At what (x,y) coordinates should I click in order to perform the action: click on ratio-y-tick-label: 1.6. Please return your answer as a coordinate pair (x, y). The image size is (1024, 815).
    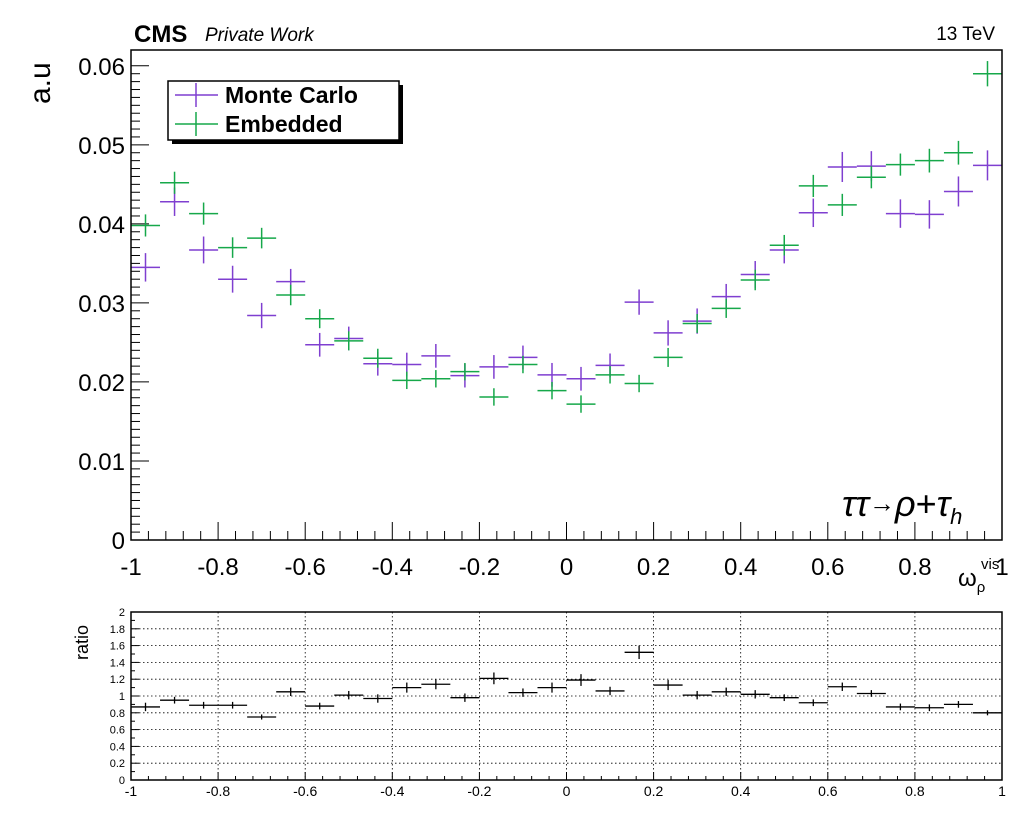
    Looking at the image, I should click on (117, 647).